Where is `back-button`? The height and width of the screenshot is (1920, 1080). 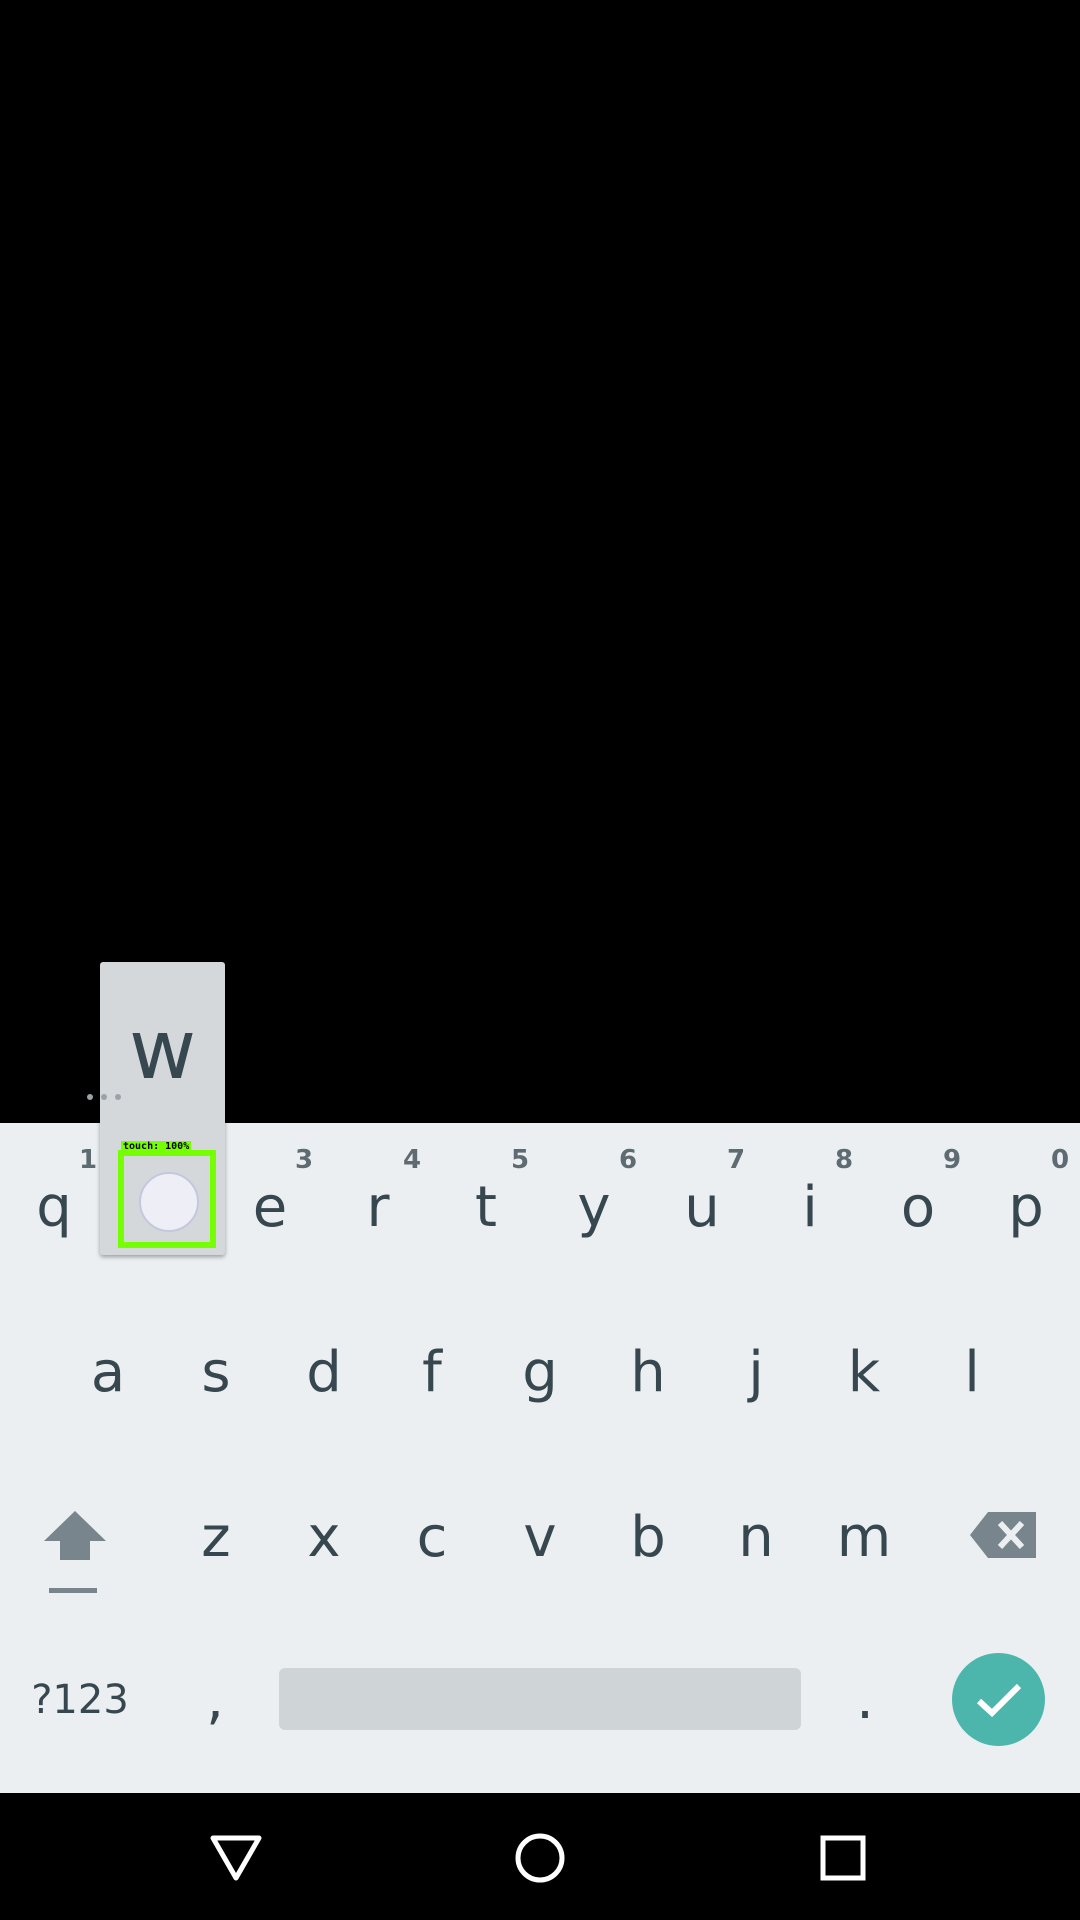
back-button is located at coordinates (236, 1858).